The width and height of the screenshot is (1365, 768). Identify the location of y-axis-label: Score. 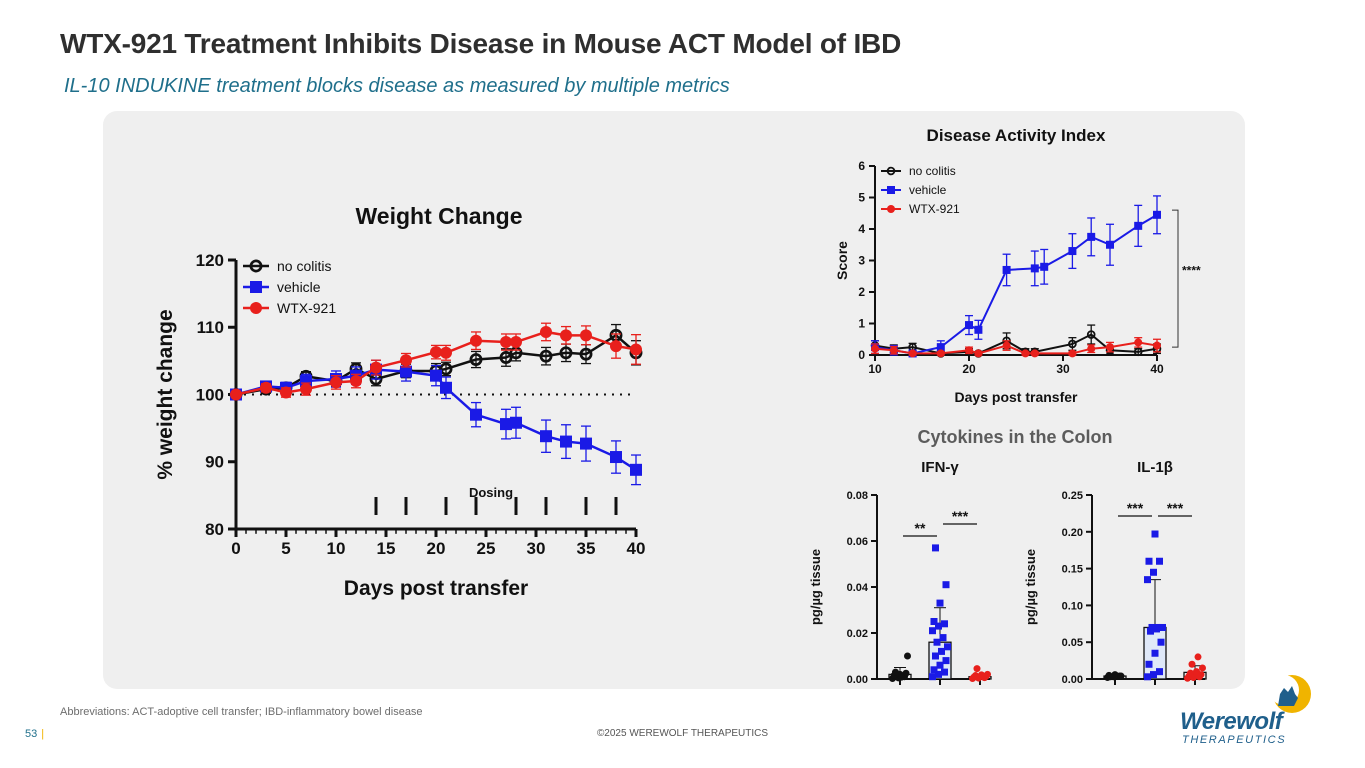
(842, 260).